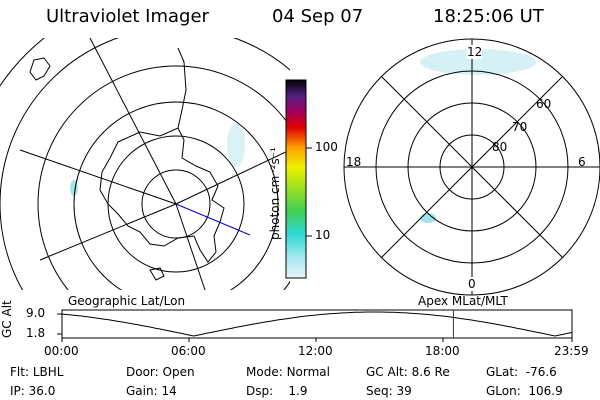 Image resolution: width=600 pixels, height=400 pixels. I want to click on instrument-title: Ultraviolet Imager, so click(127, 16).